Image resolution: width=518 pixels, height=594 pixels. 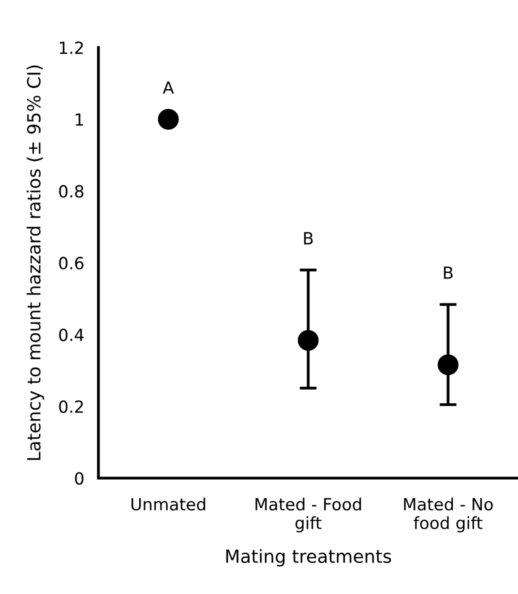 I want to click on x-tick-label: Mated - Food gift, so click(x=308, y=515).